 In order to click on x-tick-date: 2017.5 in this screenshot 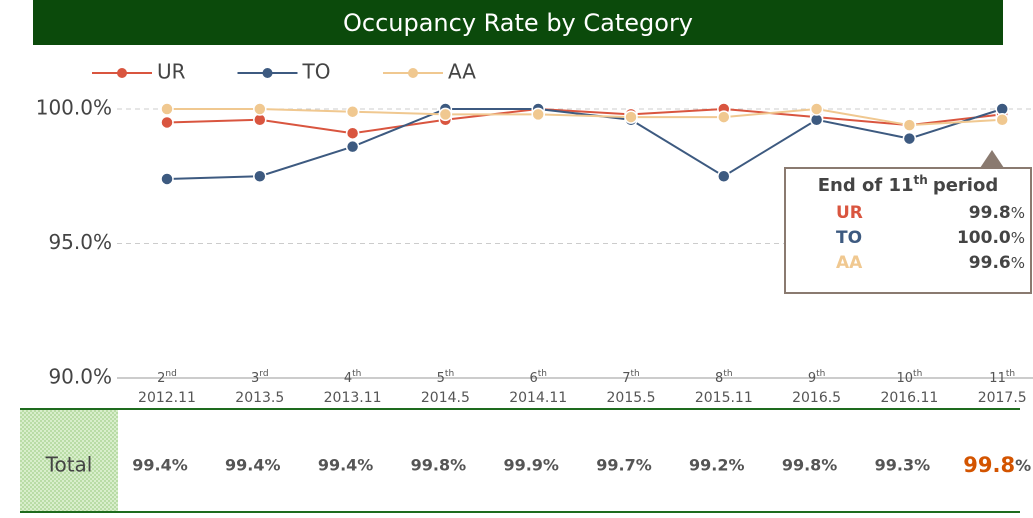, I will do `click(1002, 398)`.